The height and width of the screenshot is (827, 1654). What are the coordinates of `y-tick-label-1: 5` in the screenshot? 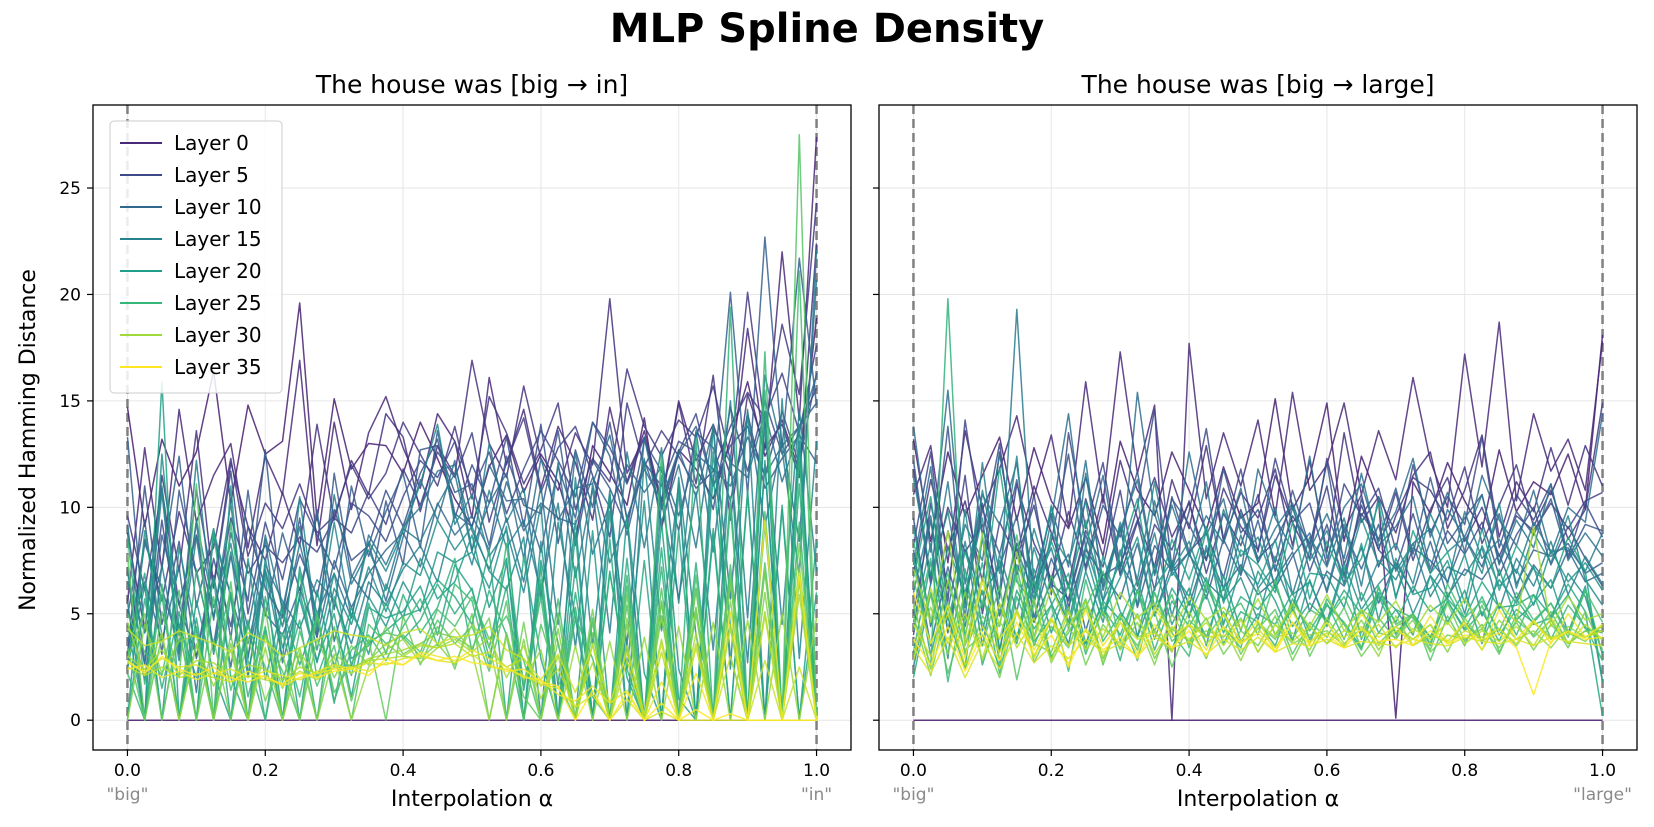 It's located at (75, 615).